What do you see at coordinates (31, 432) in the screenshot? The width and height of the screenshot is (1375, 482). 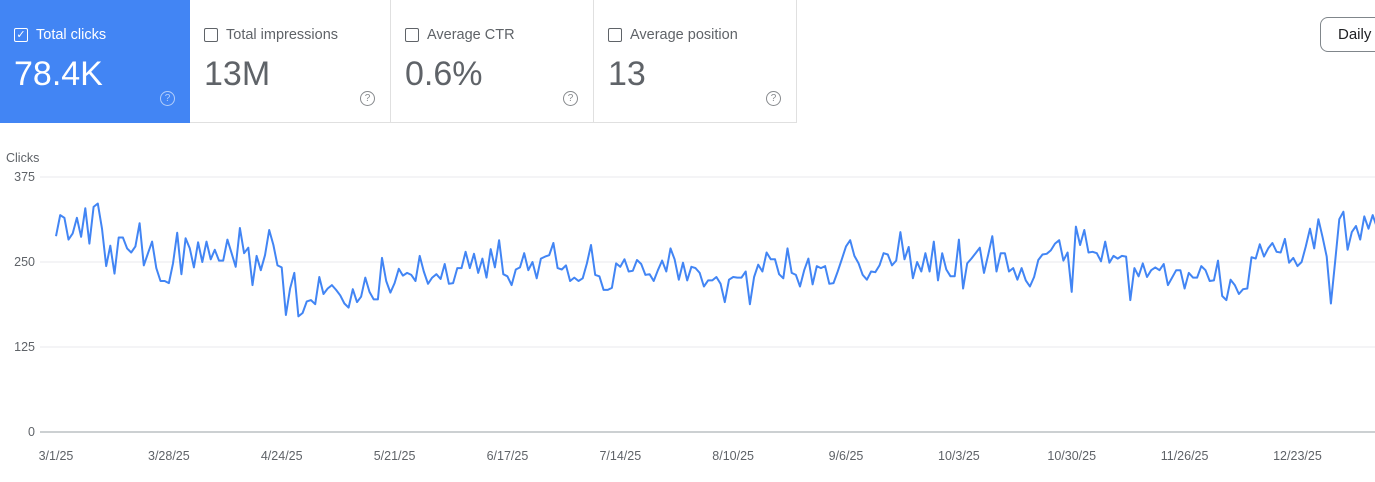 I see `y-tick-label: 0` at bounding box center [31, 432].